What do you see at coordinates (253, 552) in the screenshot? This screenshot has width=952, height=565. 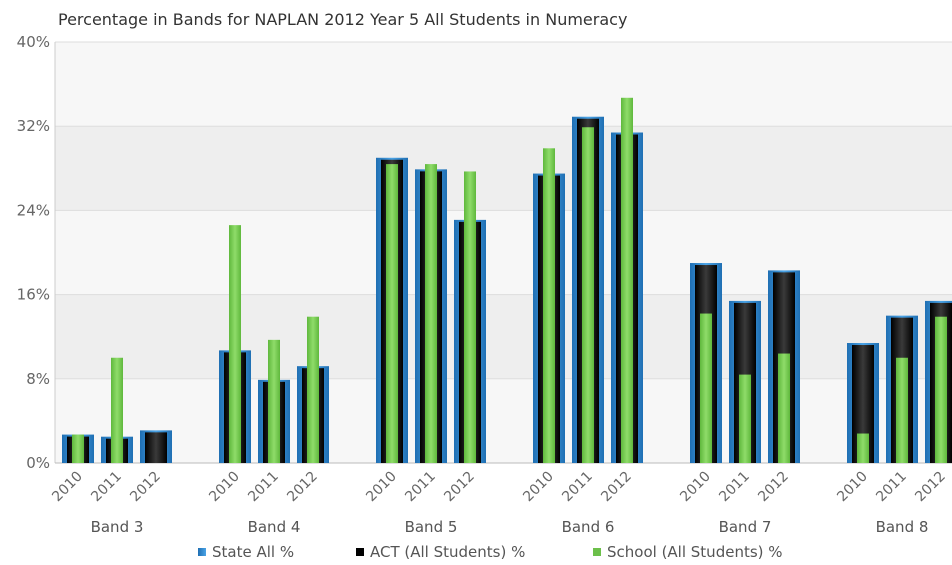 I see `legend-label: State All %` at bounding box center [253, 552].